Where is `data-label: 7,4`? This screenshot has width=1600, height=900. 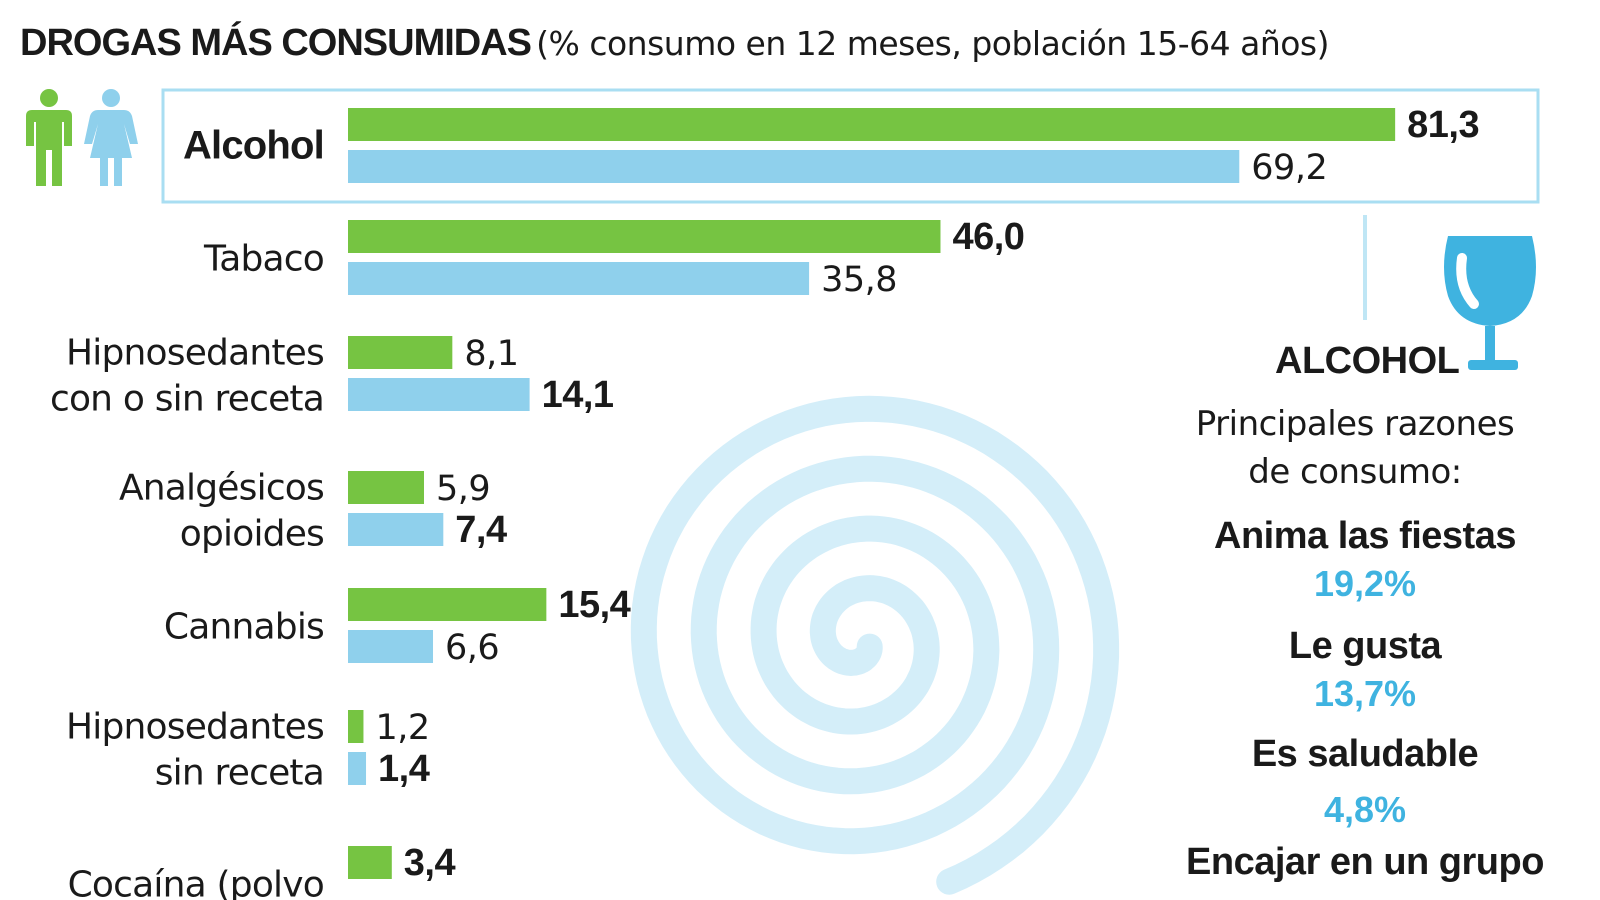
data-label: 7,4 is located at coordinates (481, 530).